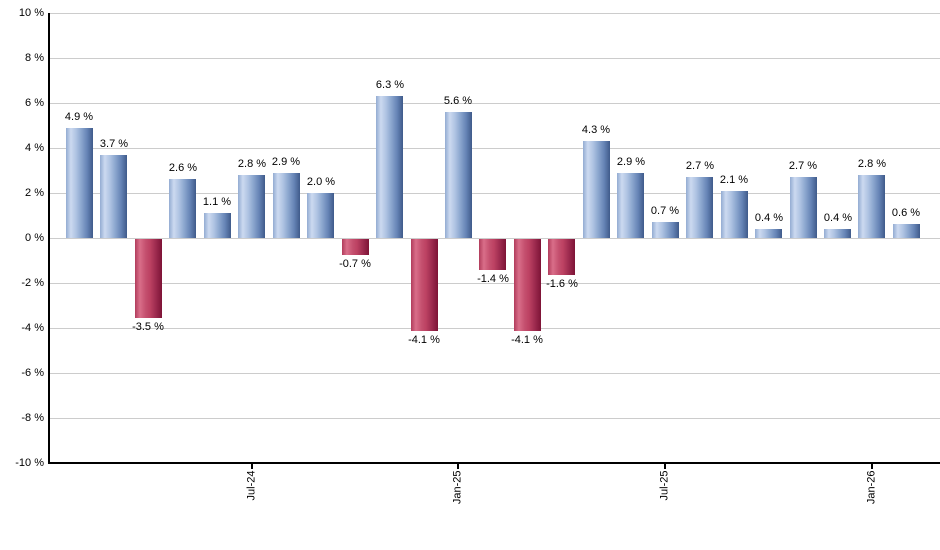 The image size is (940, 550). I want to click on bar-value-label: 2.0 %, so click(321, 182).